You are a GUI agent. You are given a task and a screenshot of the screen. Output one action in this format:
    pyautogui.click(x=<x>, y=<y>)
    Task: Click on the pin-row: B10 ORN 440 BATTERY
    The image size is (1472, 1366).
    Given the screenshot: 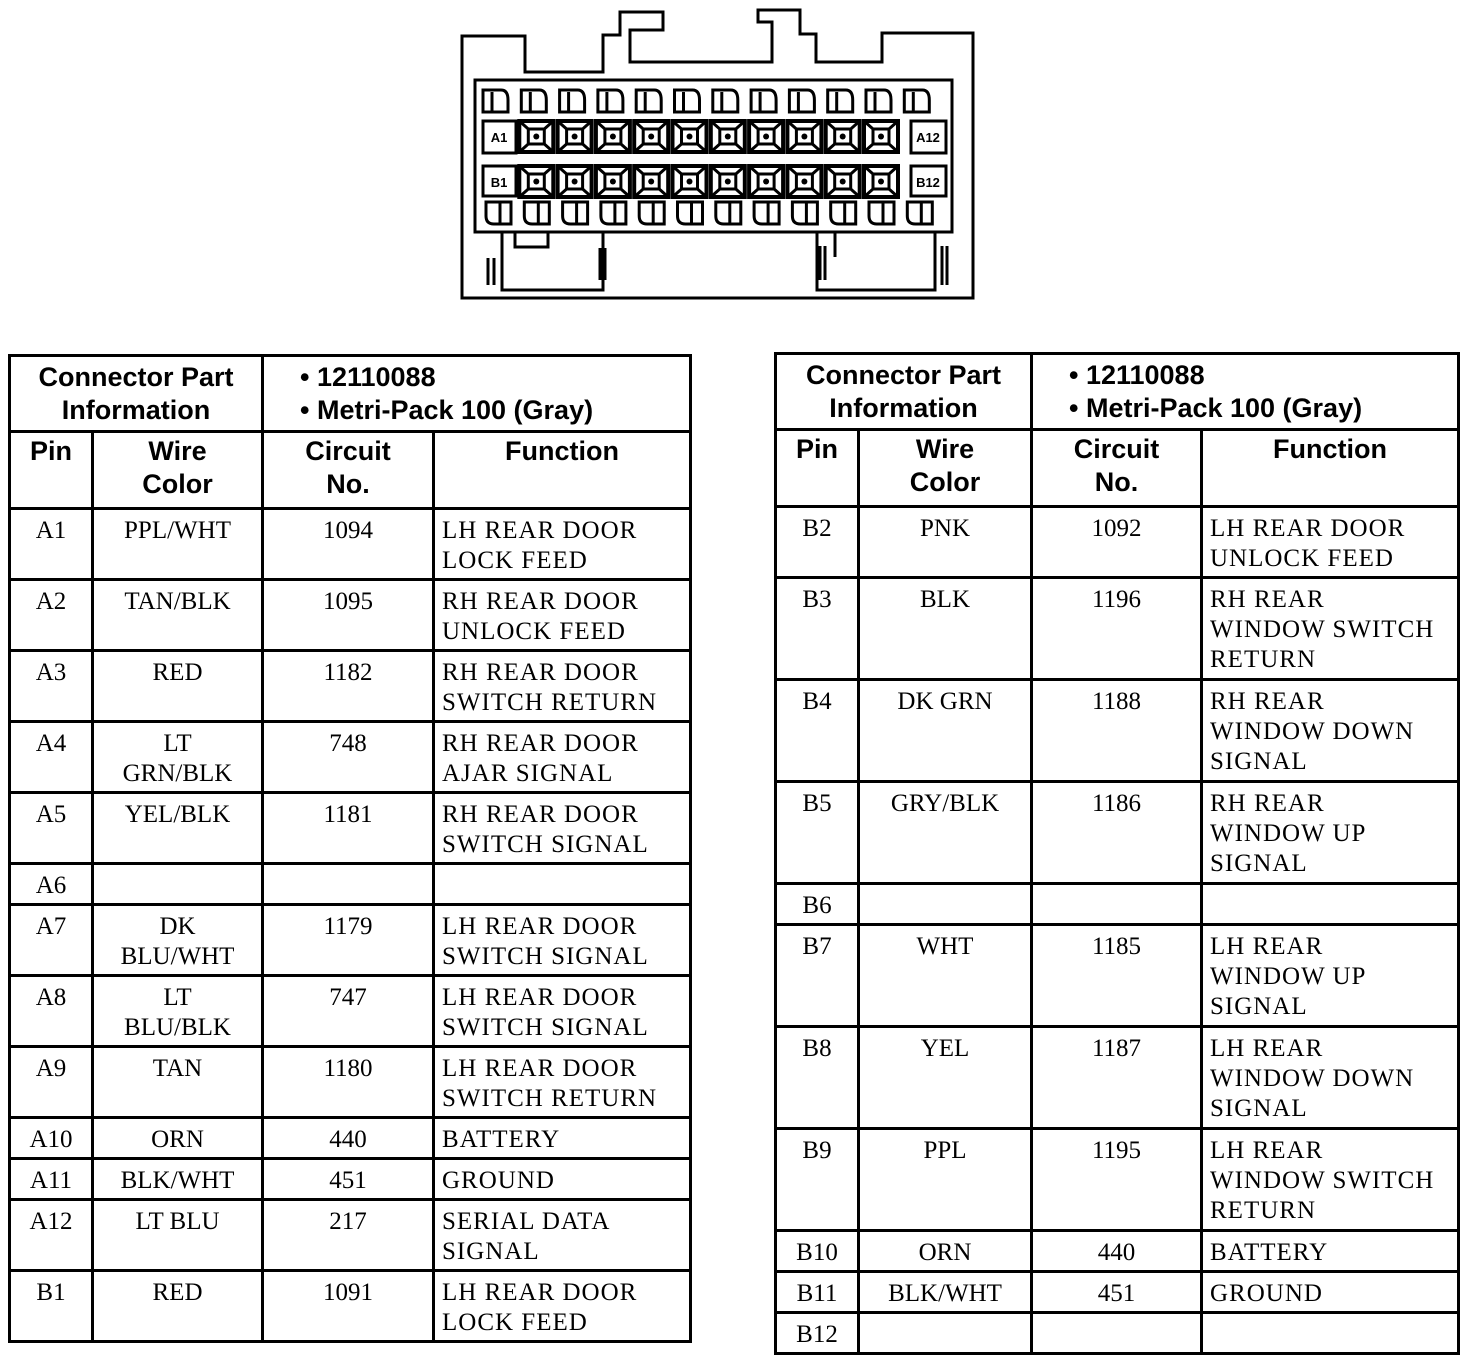 What is the action you would take?
    pyautogui.click(x=1117, y=1251)
    